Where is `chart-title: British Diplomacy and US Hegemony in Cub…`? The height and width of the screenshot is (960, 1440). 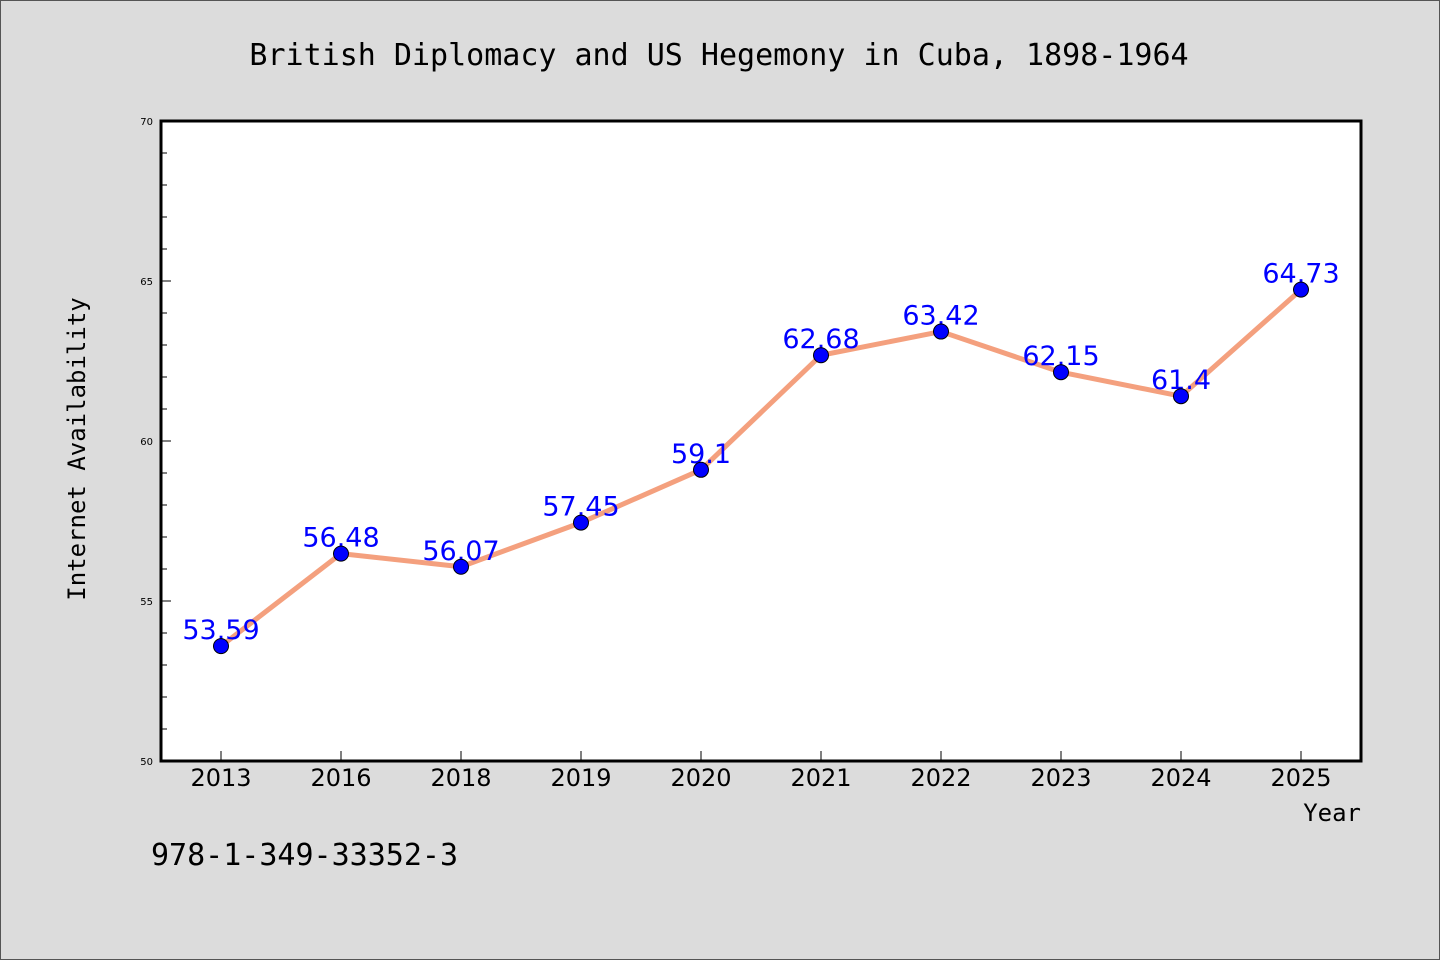
chart-title: British Diplomacy and US Hegemony in Cub… is located at coordinates (718, 55).